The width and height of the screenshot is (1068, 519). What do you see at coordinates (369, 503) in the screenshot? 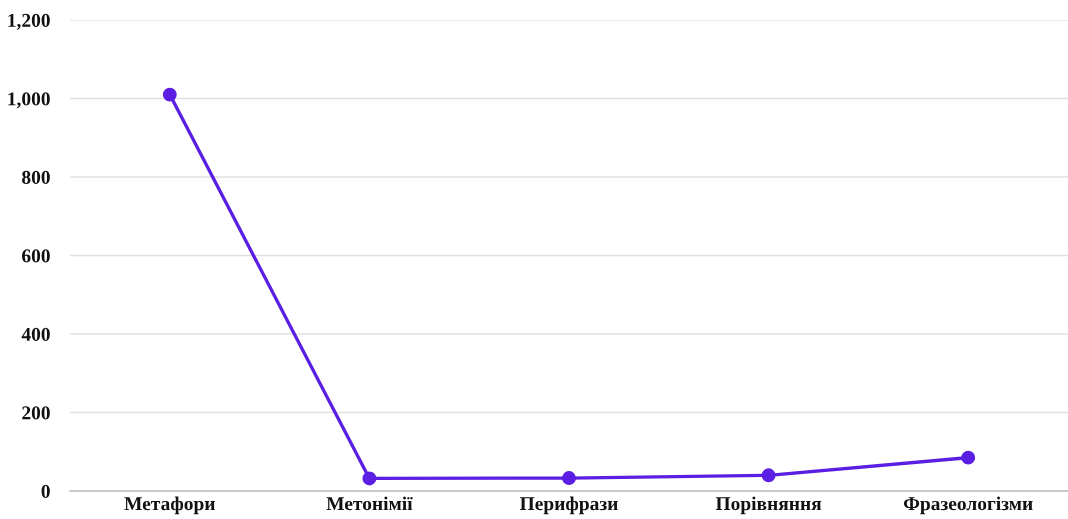
I see `x-tick-label: Метонімії` at bounding box center [369, 503].